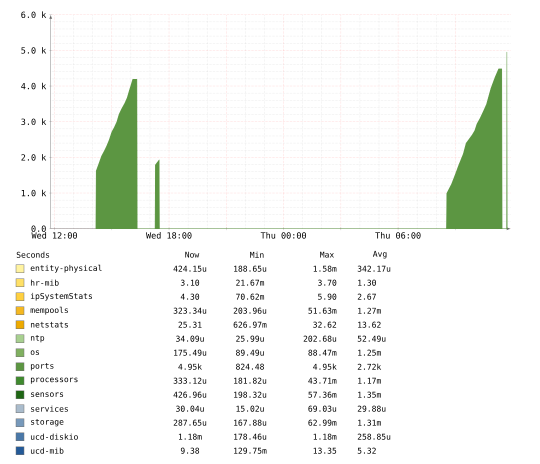 Image resolution: width=540 pixels, height=464 pixels. I want to click on text: 88.47m, so click(322, 353).